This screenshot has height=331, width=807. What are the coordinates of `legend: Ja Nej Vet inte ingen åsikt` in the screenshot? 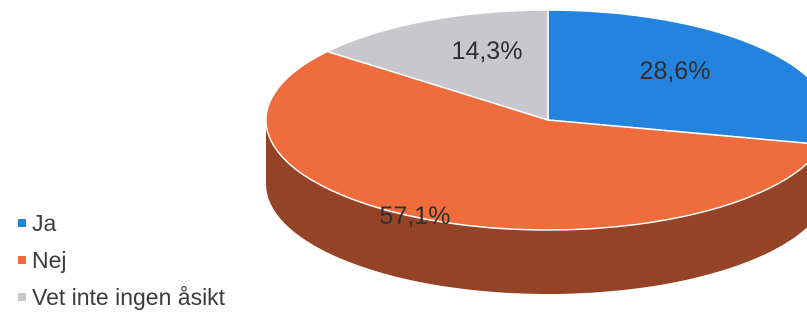 It's located at (121, 260).